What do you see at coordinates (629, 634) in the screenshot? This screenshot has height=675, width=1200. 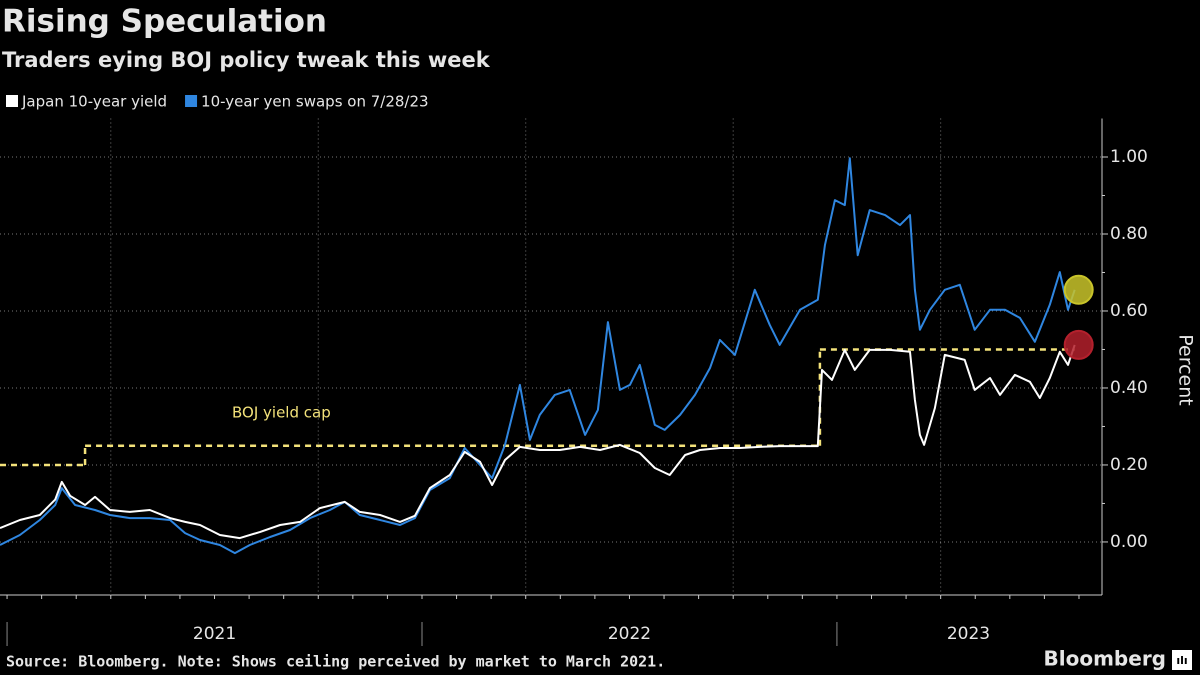 I see `x-tick-label: 2022` at bounding box center [629, 634].